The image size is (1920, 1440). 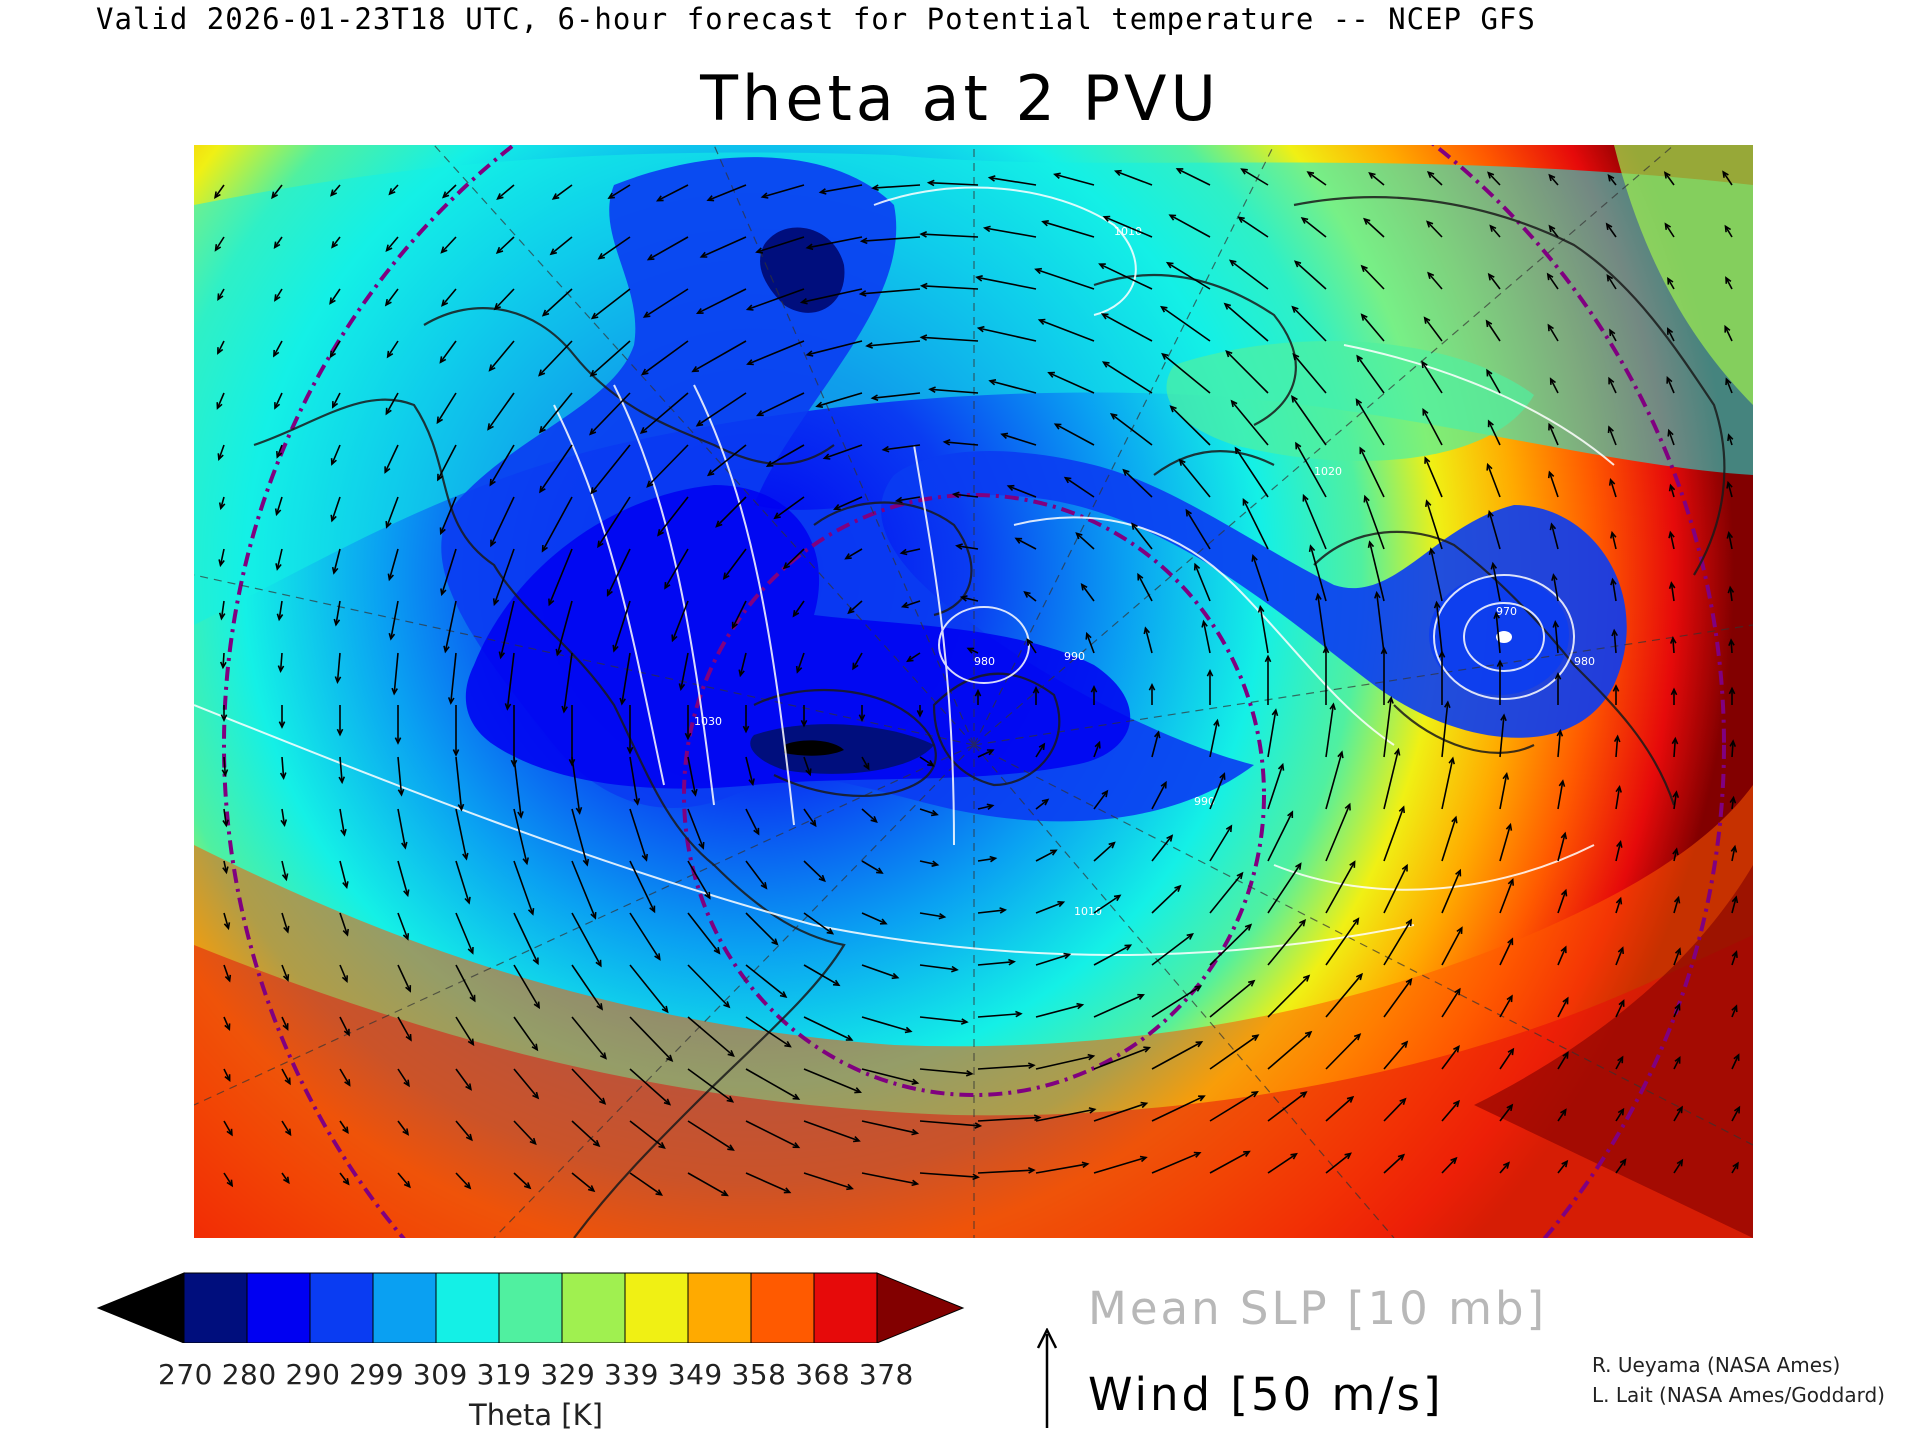 What do you see at coordinates (708, 721) in the screenshot?
I see `isobar-label: 1030` at bounding box center [708, 721].